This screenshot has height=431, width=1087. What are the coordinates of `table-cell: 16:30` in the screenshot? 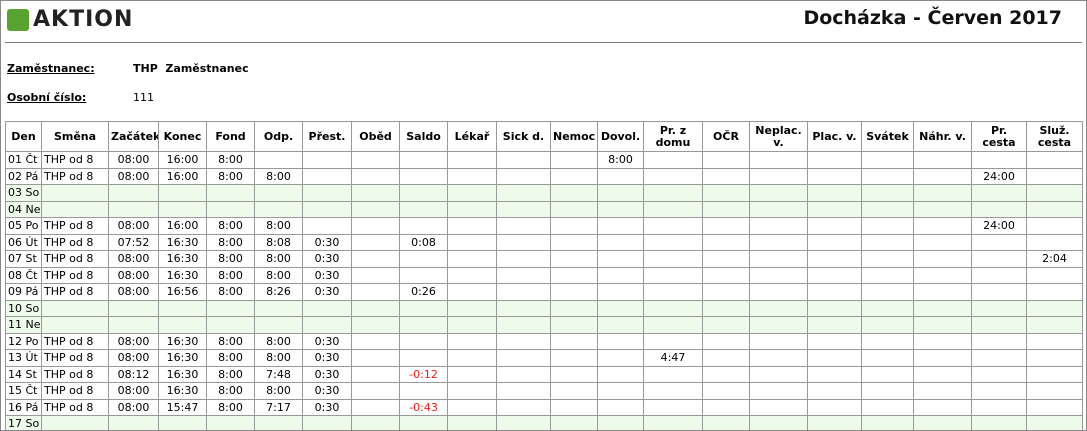 It's located at (182, 374).